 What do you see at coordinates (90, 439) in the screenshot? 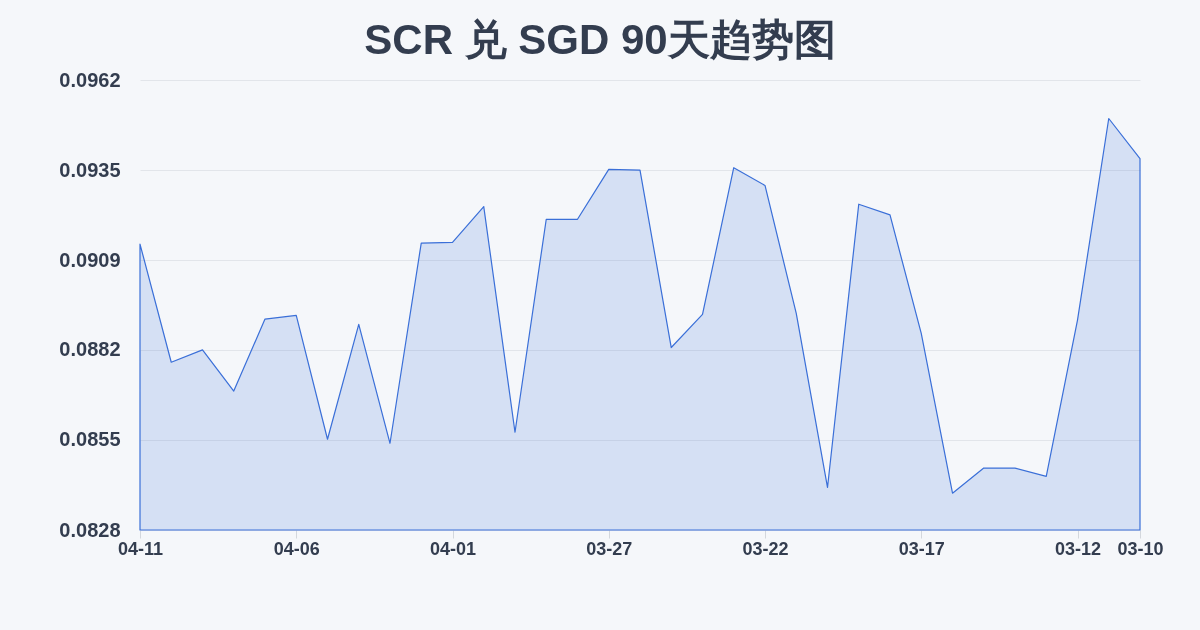
I see `y-tick-label: 0.0855` at bounding box center [90, 439].